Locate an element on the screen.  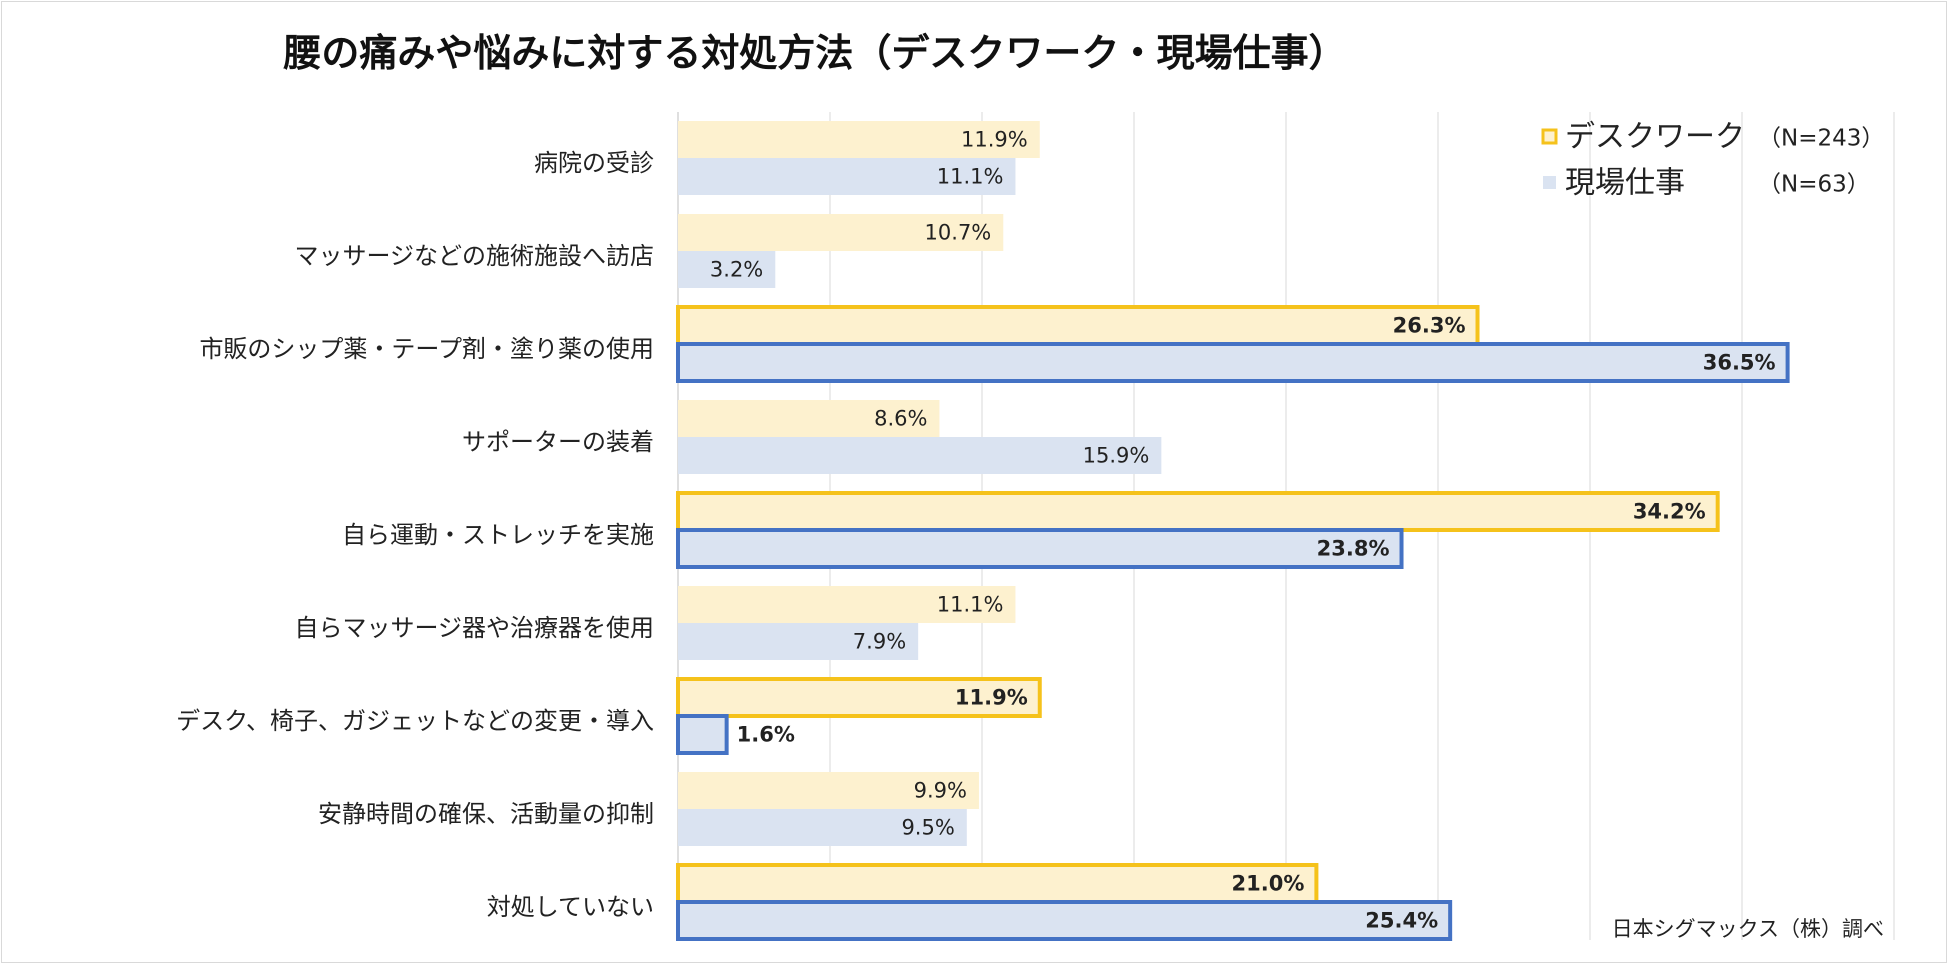
category-label: 自らマッサージ器や治療器を使用 is located at coordinates (474, 628).